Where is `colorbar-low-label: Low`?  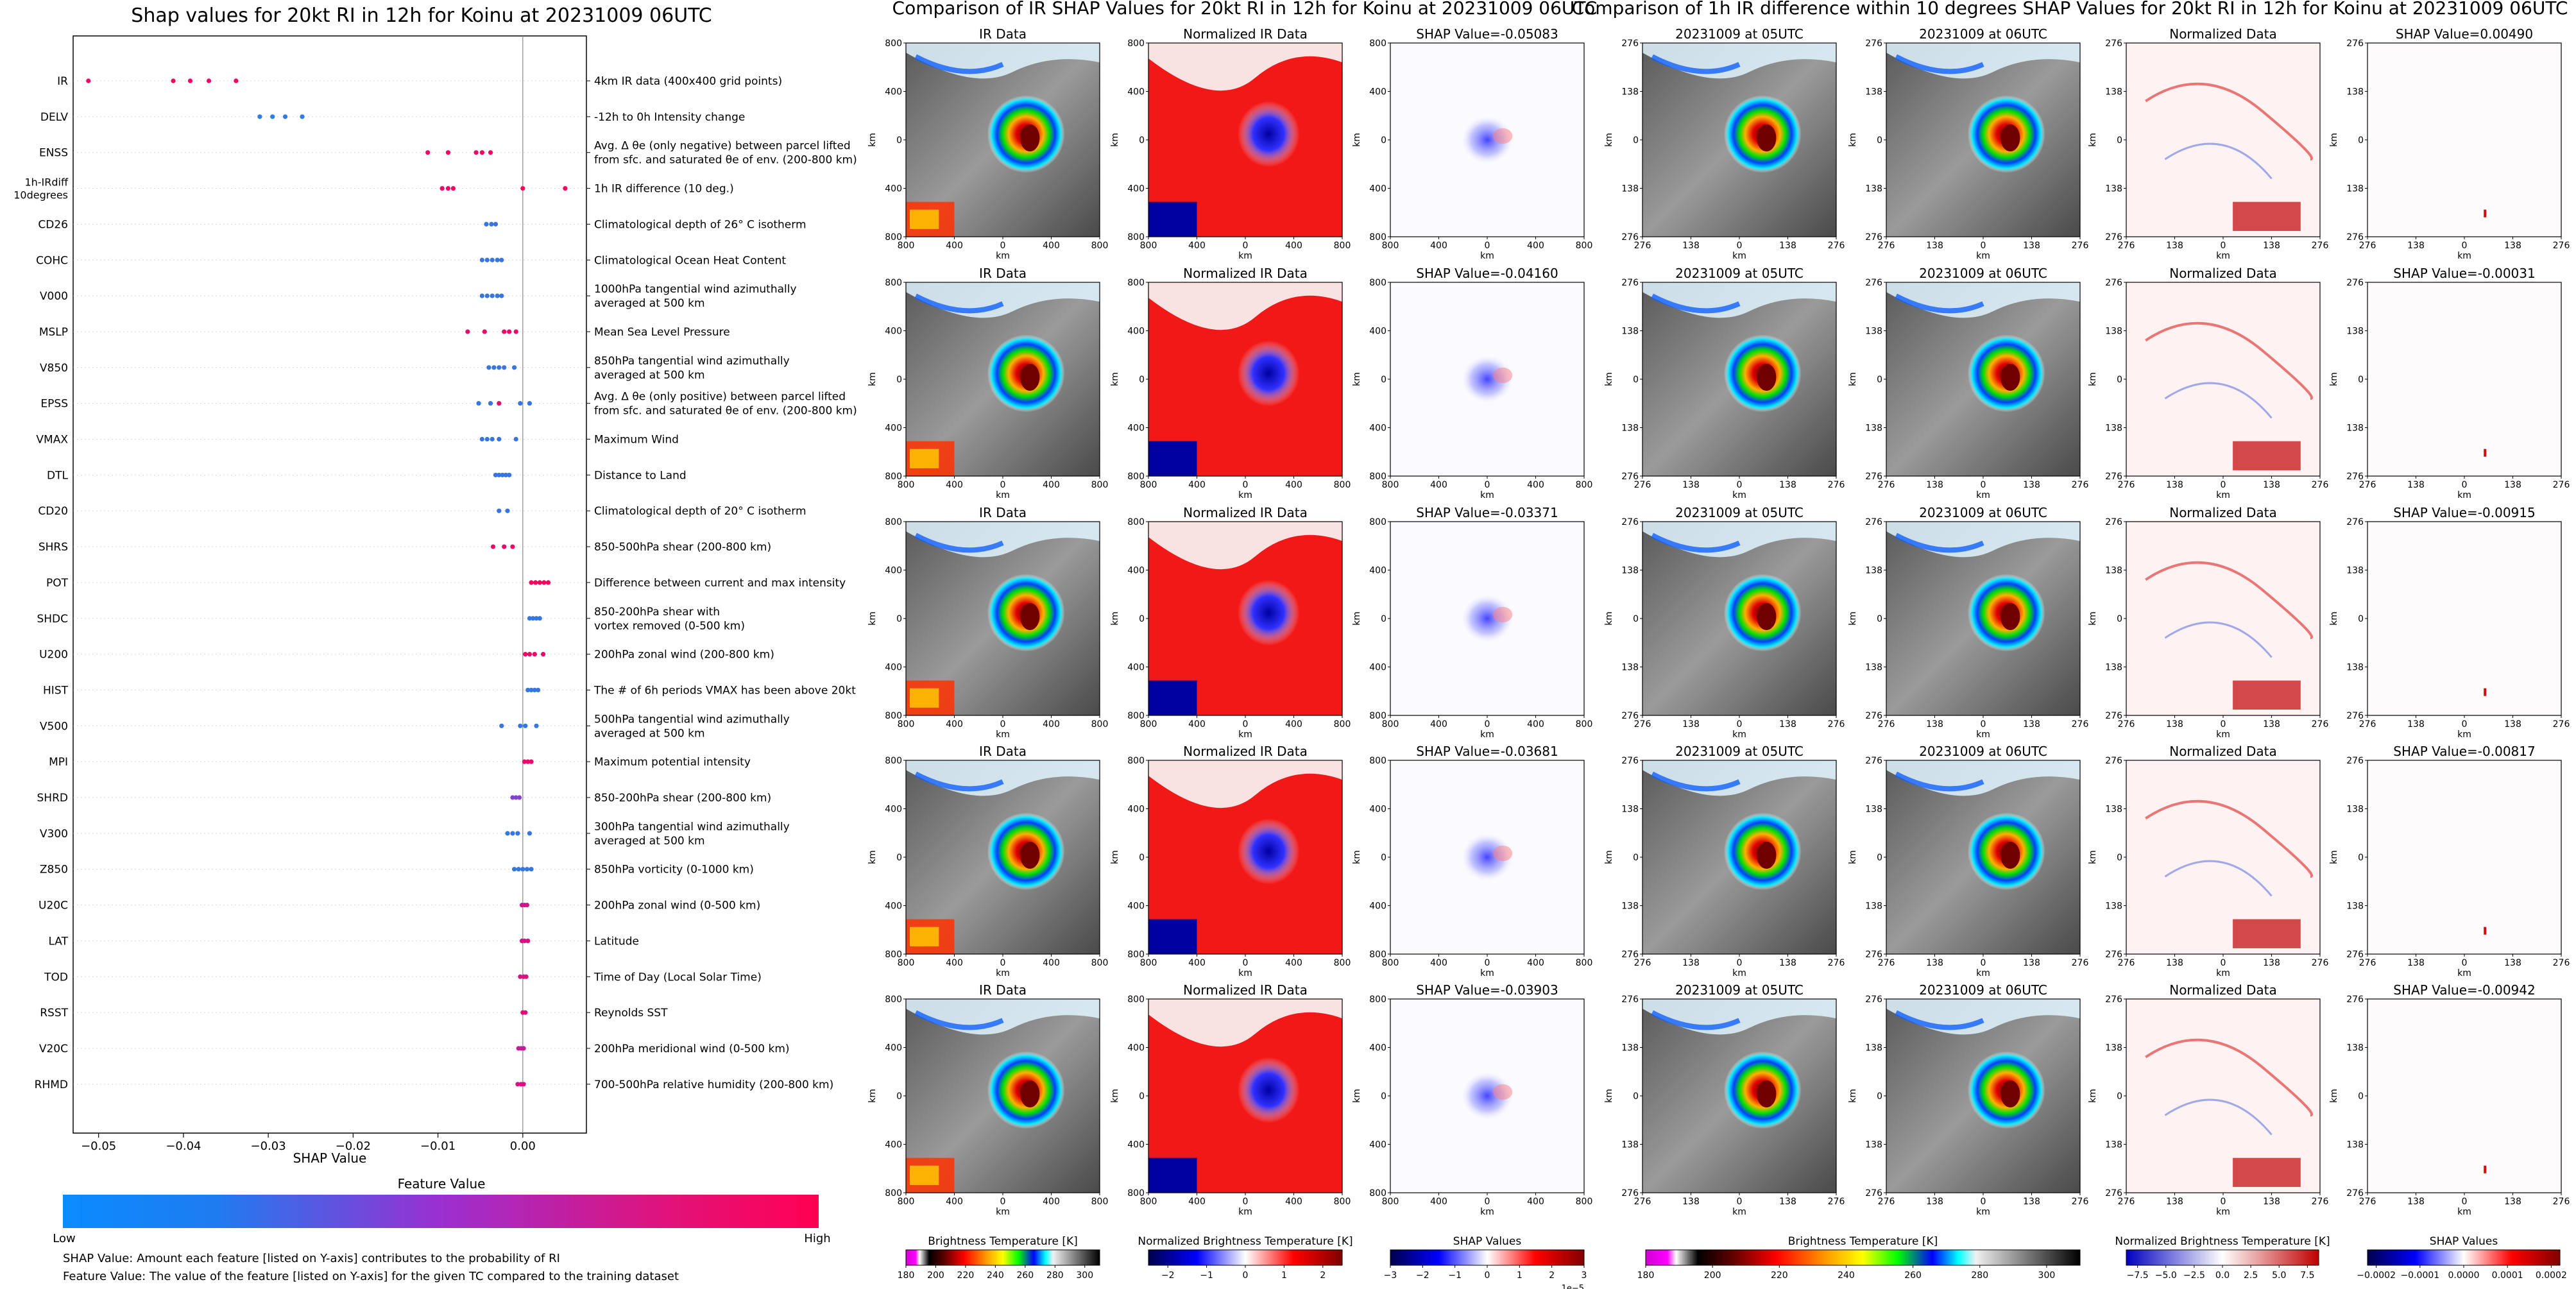 colorbar-low-label: Low is located at coordinates (64, 1238).